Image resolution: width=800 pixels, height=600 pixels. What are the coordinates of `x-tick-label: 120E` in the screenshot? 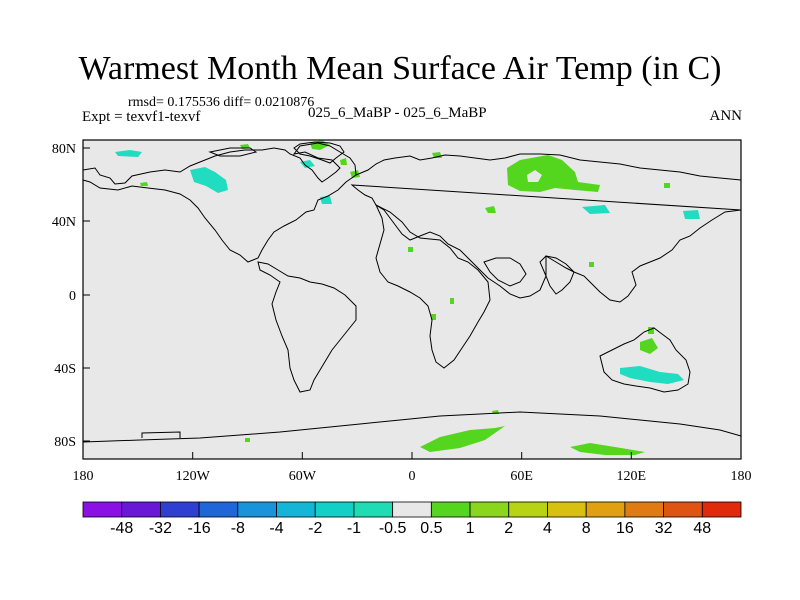 It's located at (632, 476).